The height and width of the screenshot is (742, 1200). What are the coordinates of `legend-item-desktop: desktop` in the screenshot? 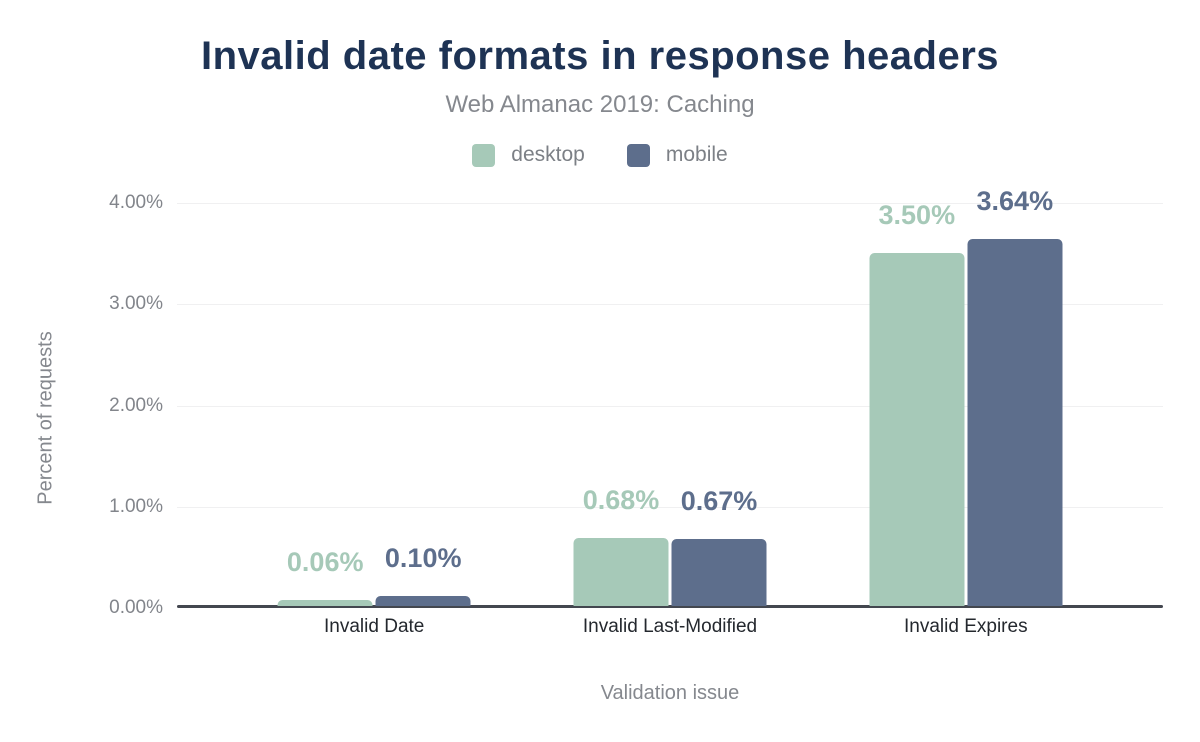 It's located at (528, 155).